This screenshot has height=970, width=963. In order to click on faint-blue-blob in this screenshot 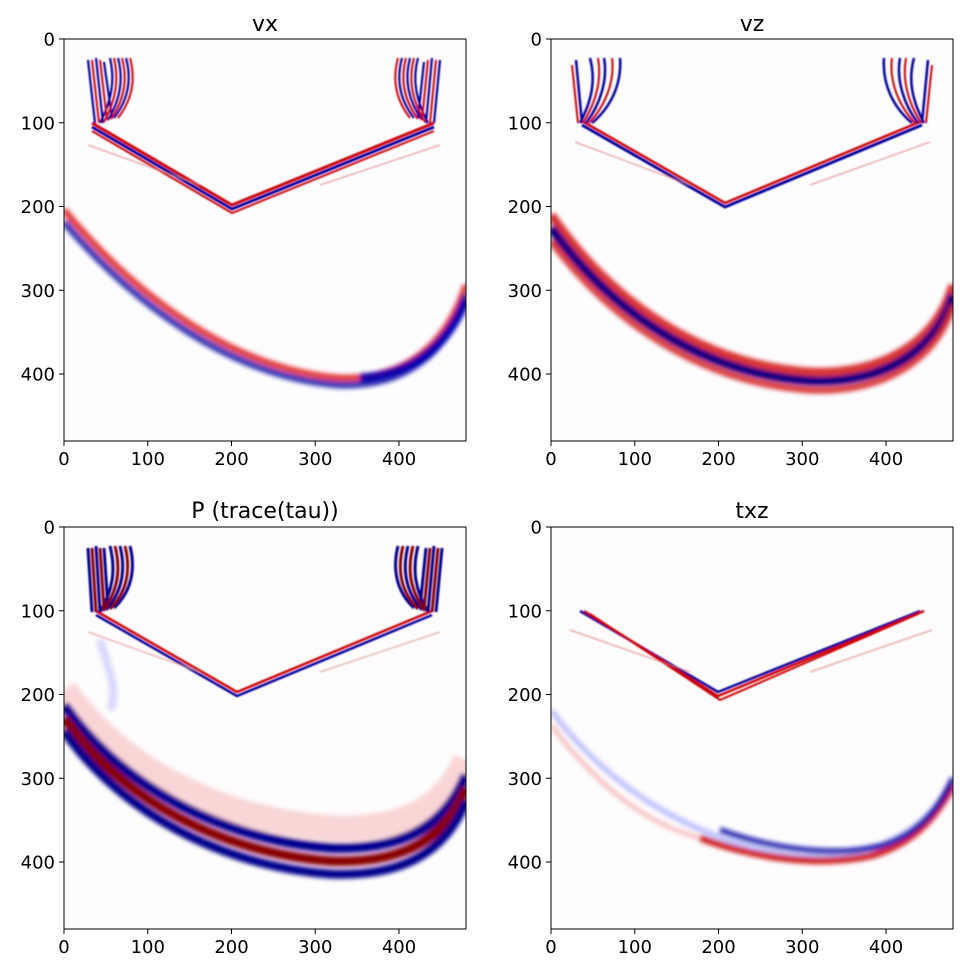, I will do `click(107, 675)`.